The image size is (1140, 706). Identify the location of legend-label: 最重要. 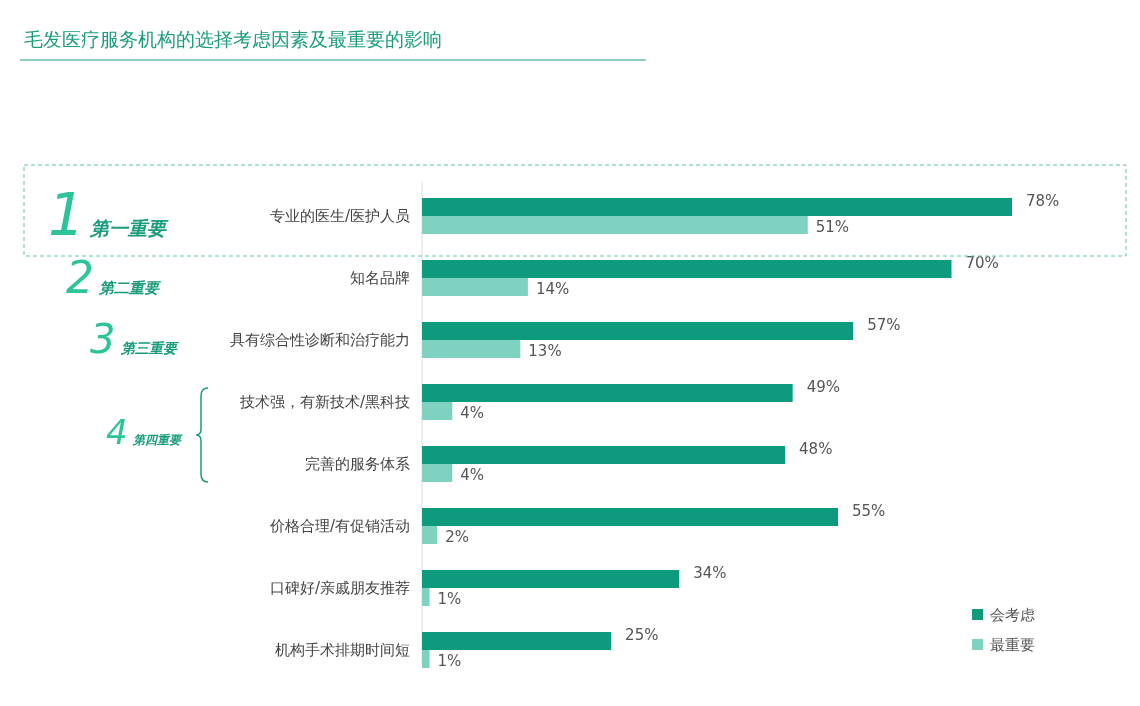
(1012, 645).